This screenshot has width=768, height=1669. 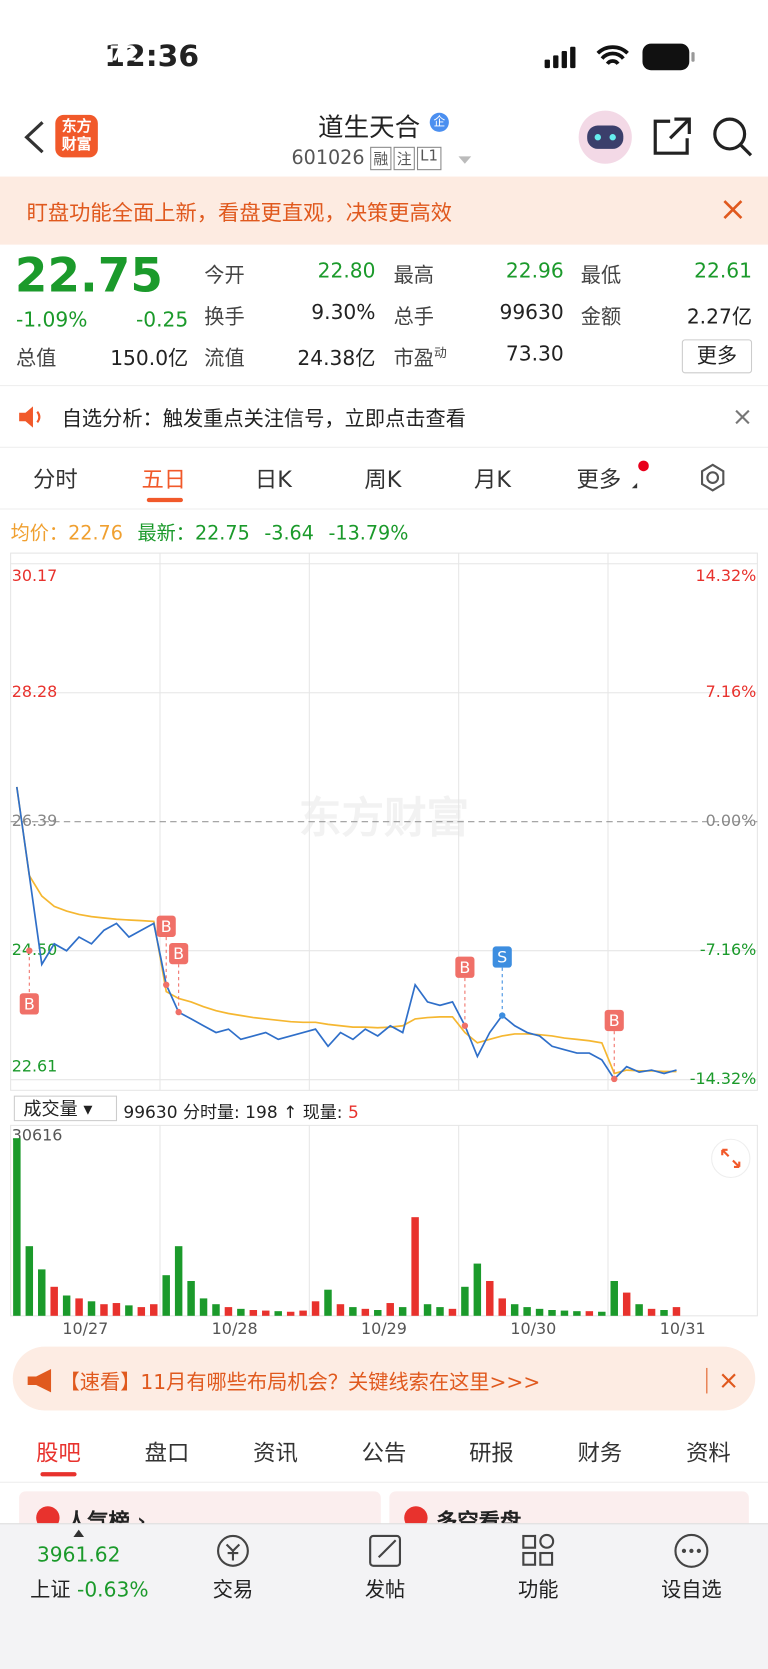 I want to click on field-label: 流值, so click(x=224, y=358).